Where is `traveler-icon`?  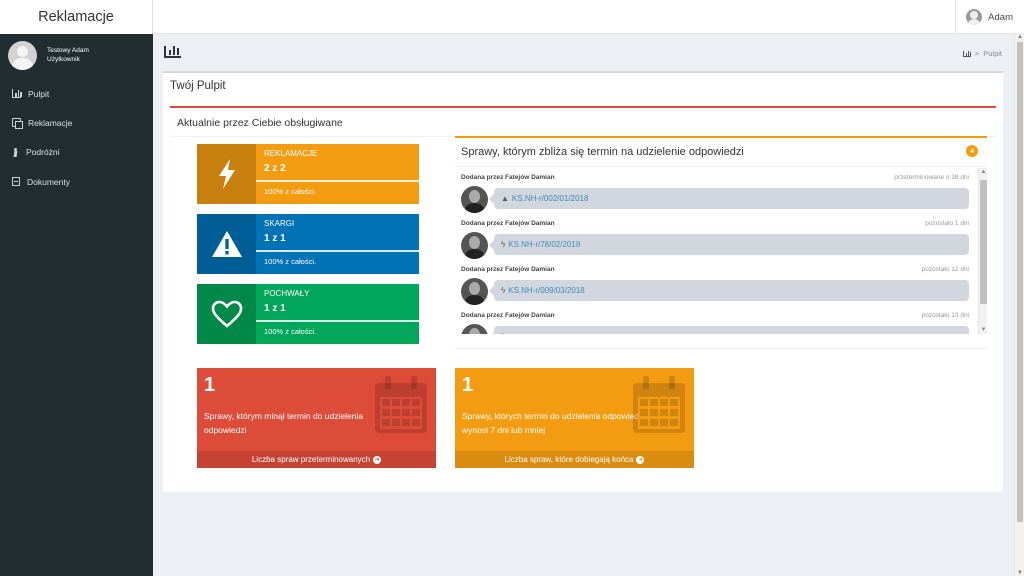
traveler-icon is located at coordinates (15, 152).